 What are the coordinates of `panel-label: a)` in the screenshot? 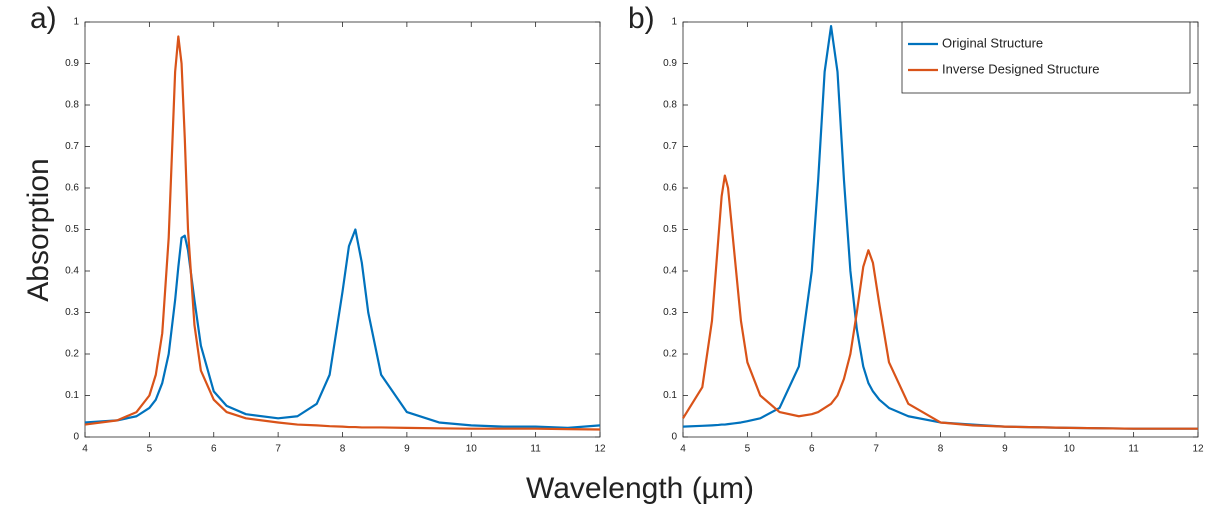 It's located at (43, 18).